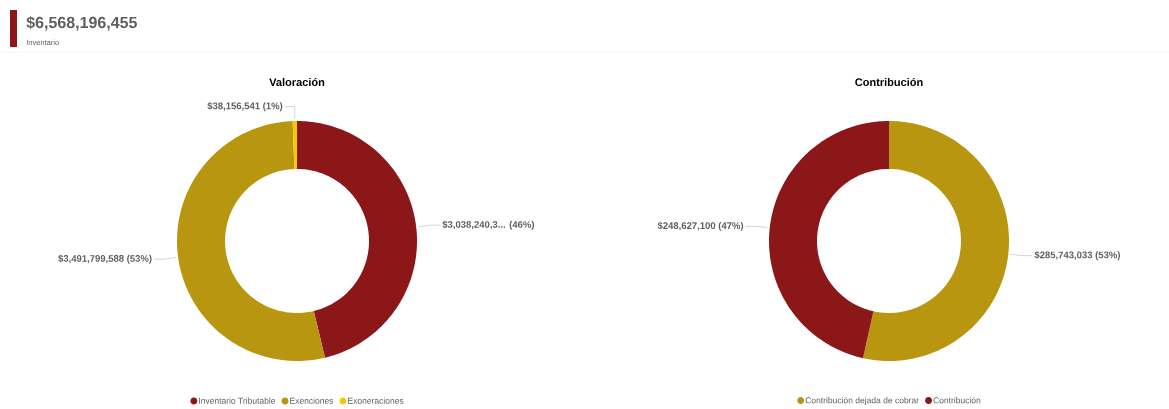  Describe the element at coordinates (237, 400) in the screenshot. I see `legend-label: Inventario Tributable` at that location.